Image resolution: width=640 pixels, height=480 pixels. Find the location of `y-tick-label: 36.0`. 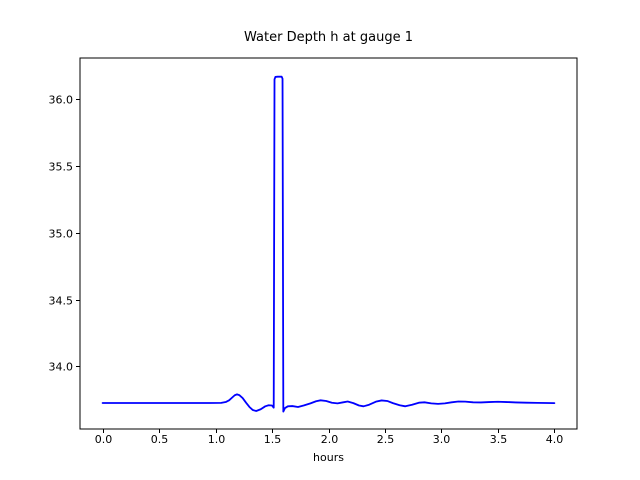

y-tick-label: 36.0 is located at coordinates (61, 100).